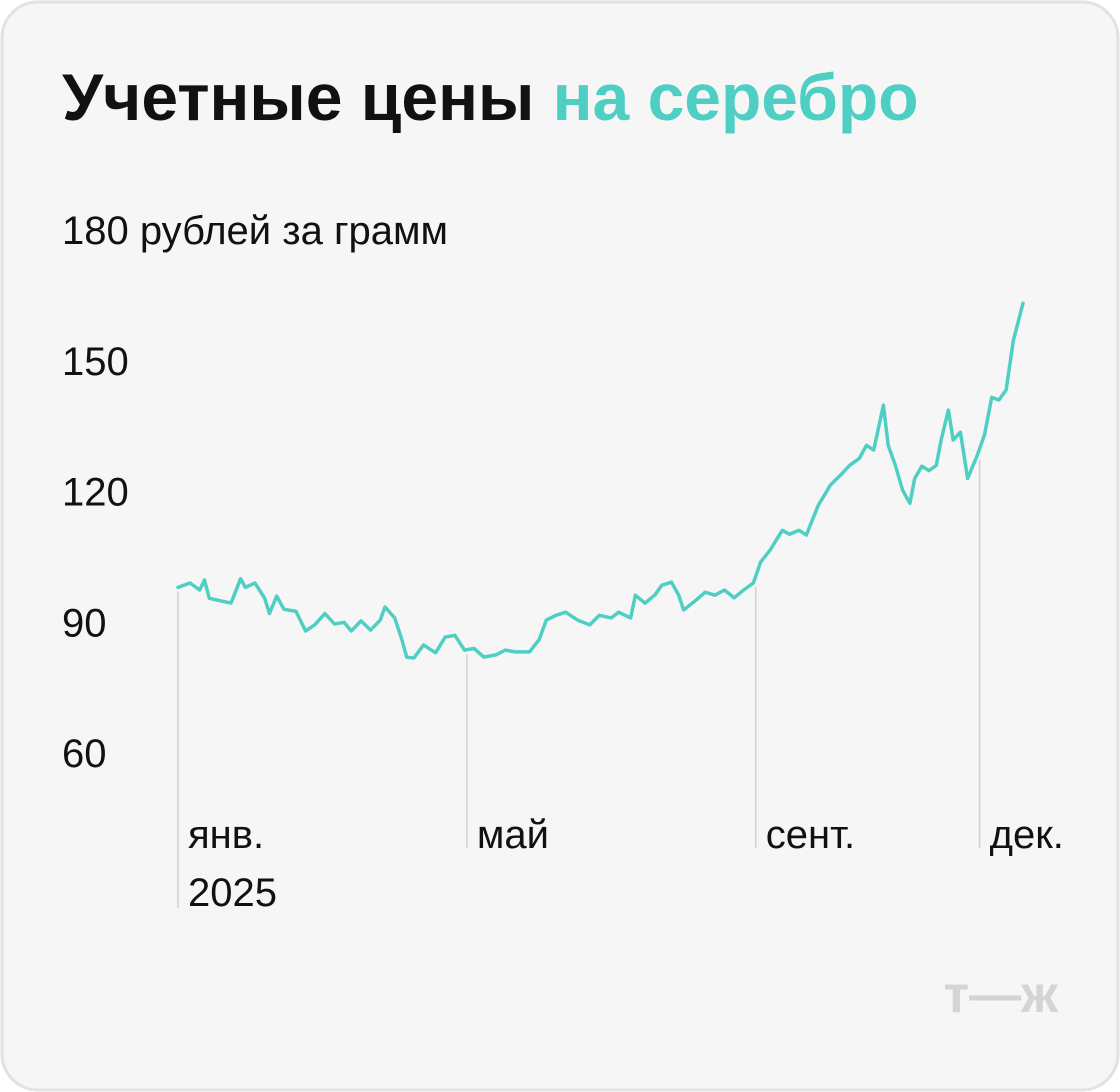 The image size is (1120, 1092). What do you see at coordinates (95, 493) in the screenshot?
I see `y-tick-label: 120` at bounding box center [95, 493].